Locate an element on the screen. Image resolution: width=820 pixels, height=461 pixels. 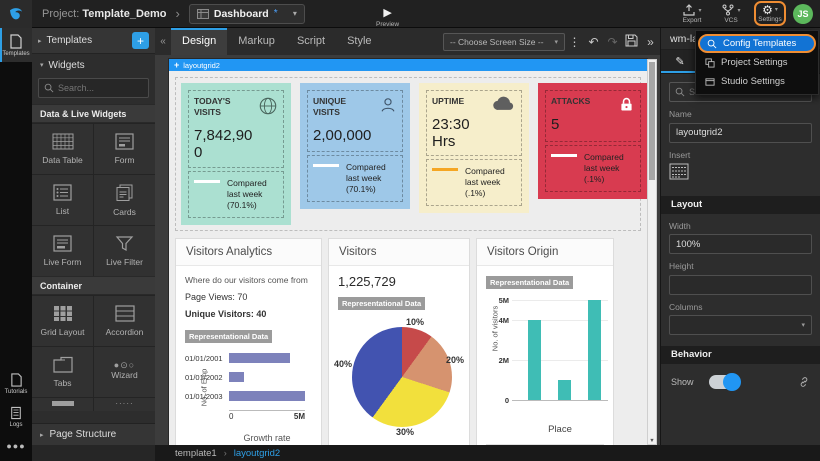
page-structure-section-header: ▸ Page Structure is located at coordinates (93, 434).